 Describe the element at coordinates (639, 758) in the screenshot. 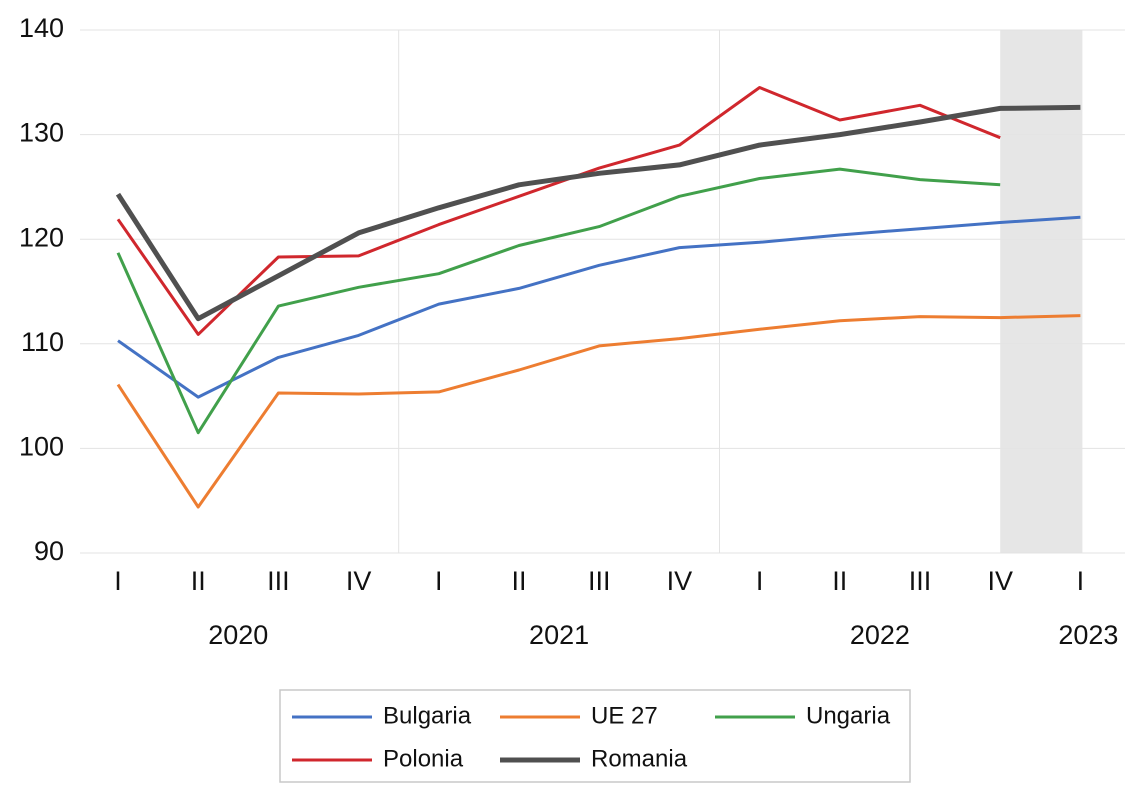

I see `legend-label: Romania` at that location.